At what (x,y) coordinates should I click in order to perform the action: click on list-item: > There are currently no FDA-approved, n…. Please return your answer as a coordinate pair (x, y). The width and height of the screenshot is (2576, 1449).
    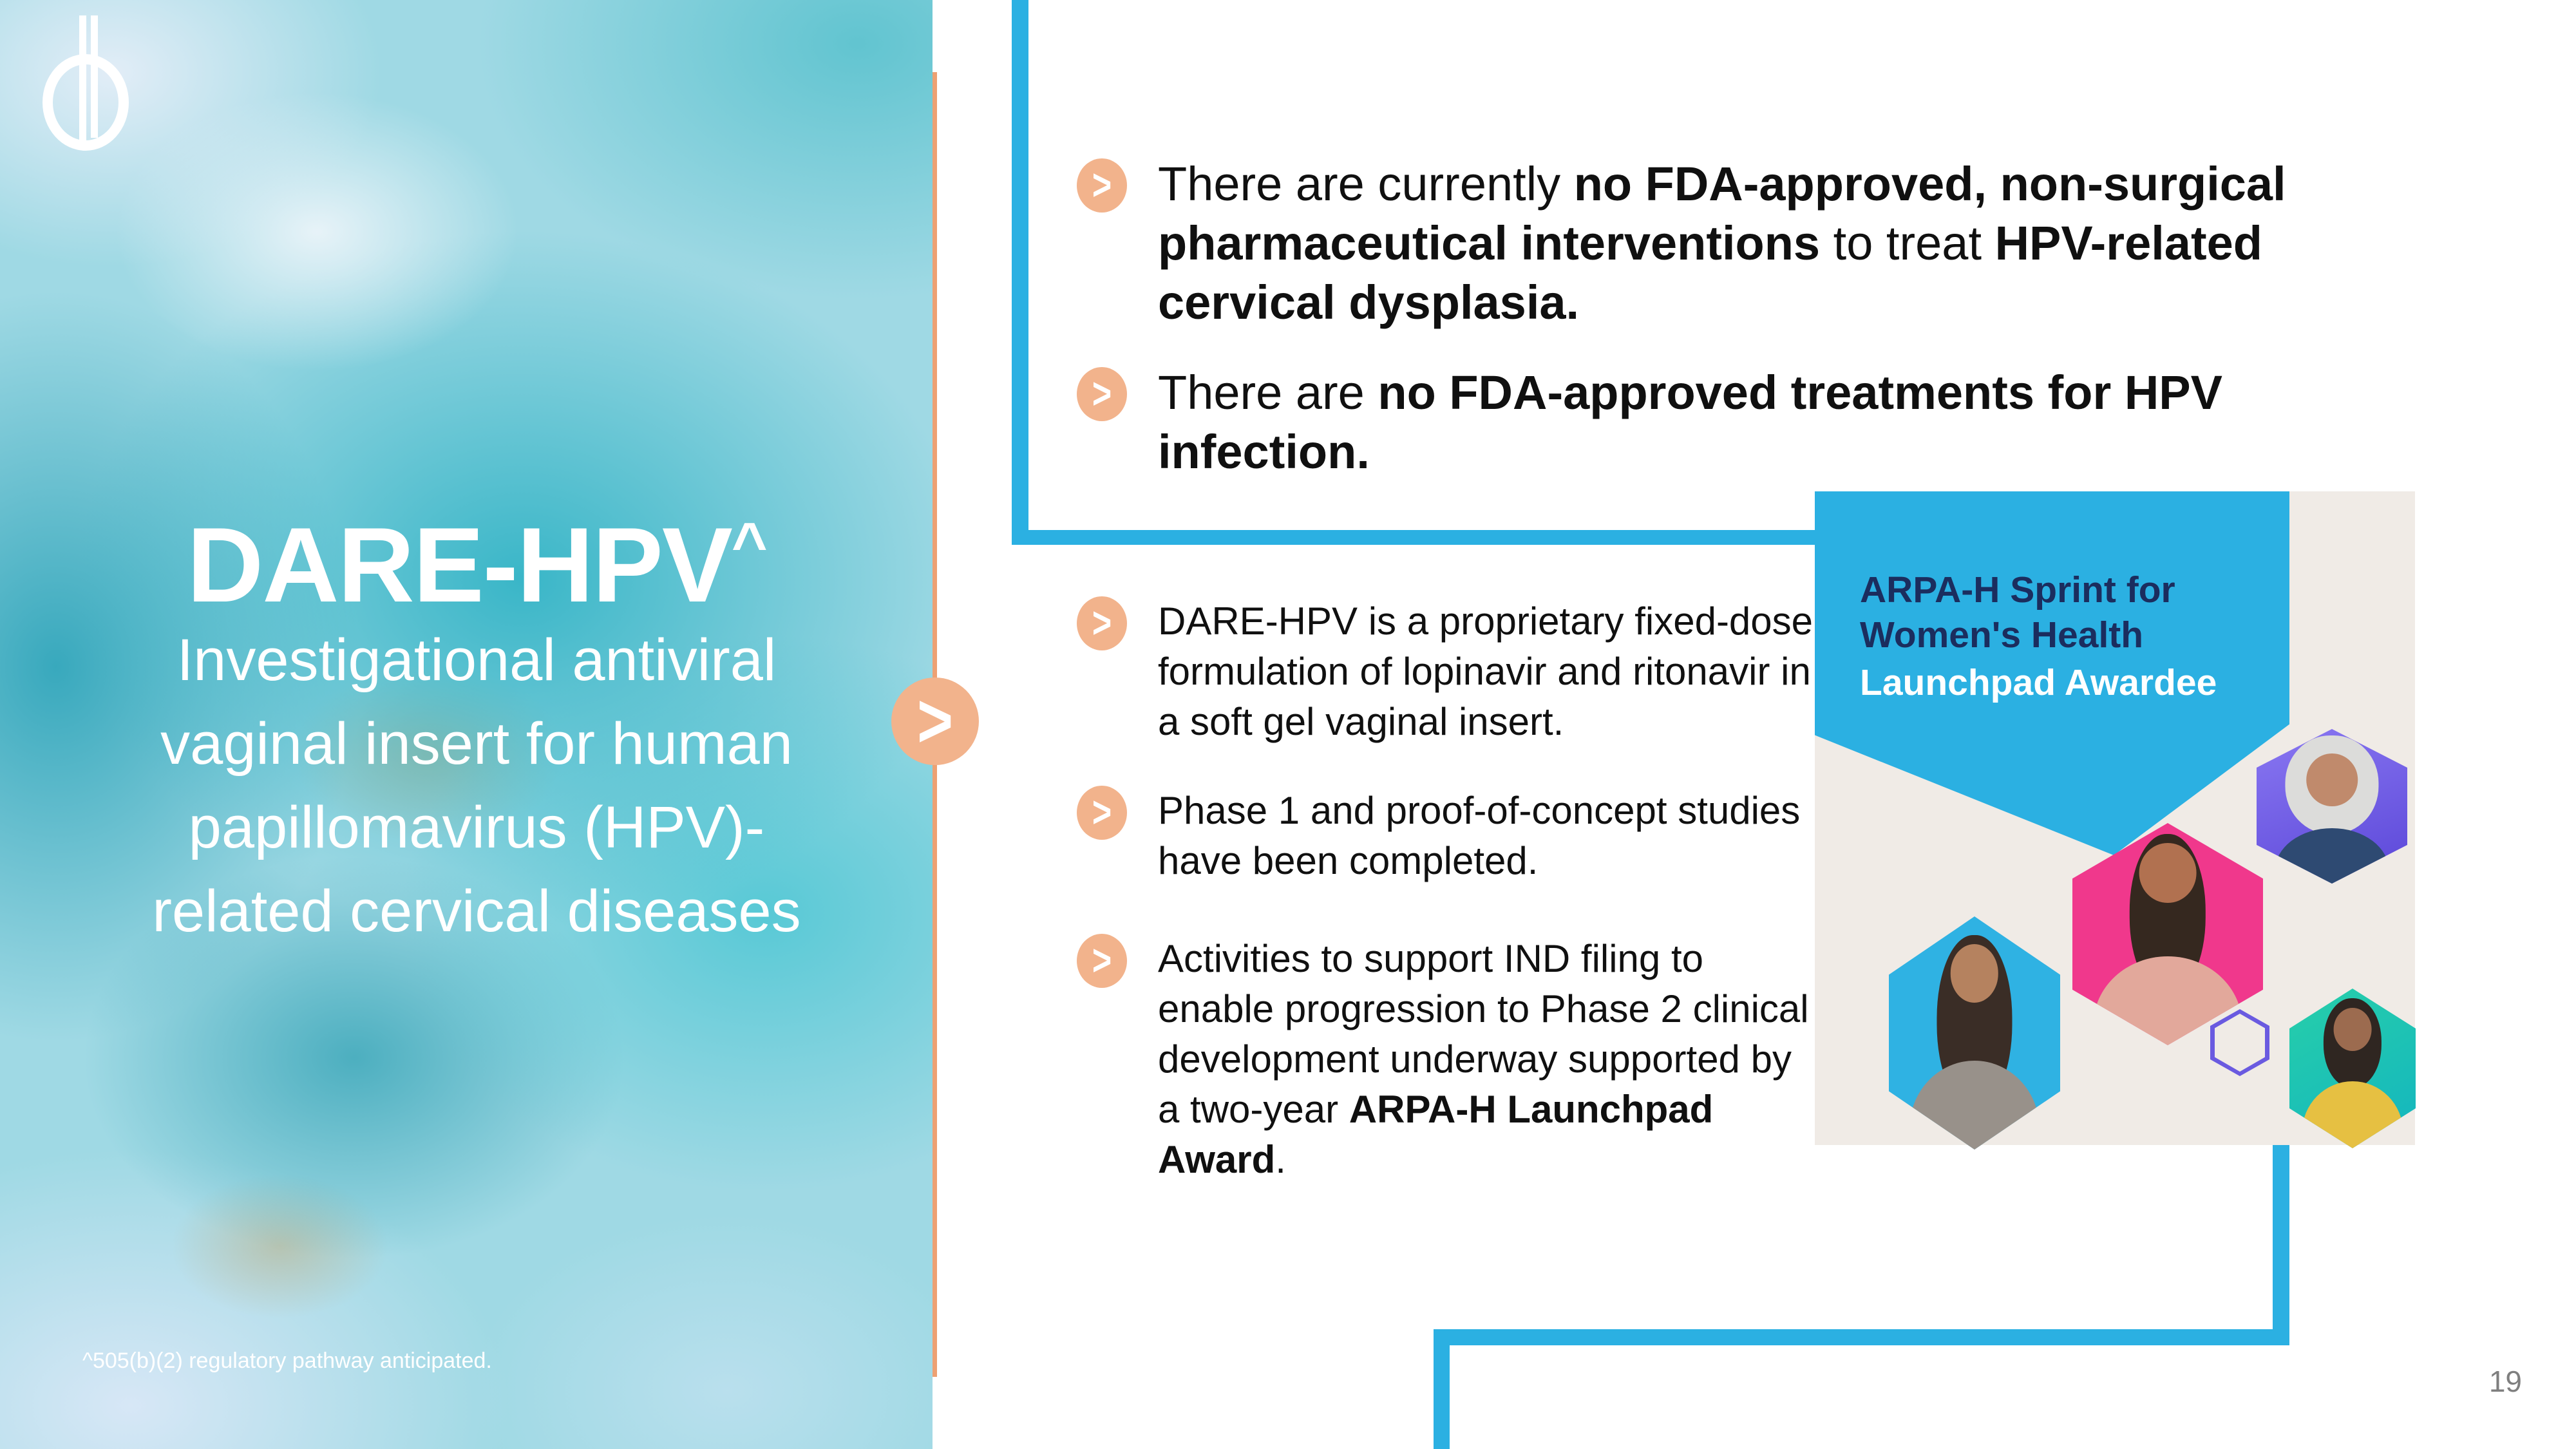
    Looking at the image, I should click on (1721, 243).